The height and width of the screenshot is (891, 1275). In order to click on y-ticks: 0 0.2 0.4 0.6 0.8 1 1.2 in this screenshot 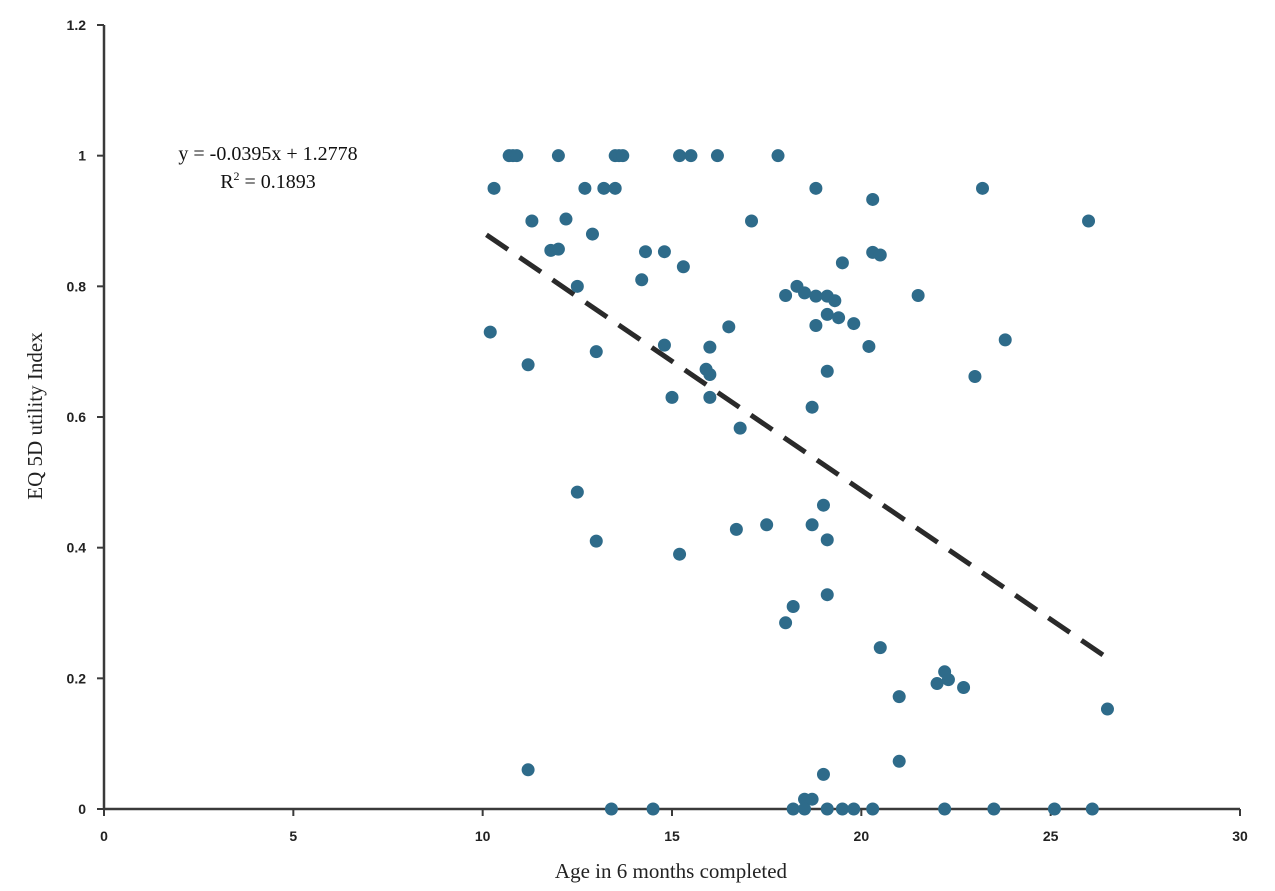, I will do `click(85, 417)`.